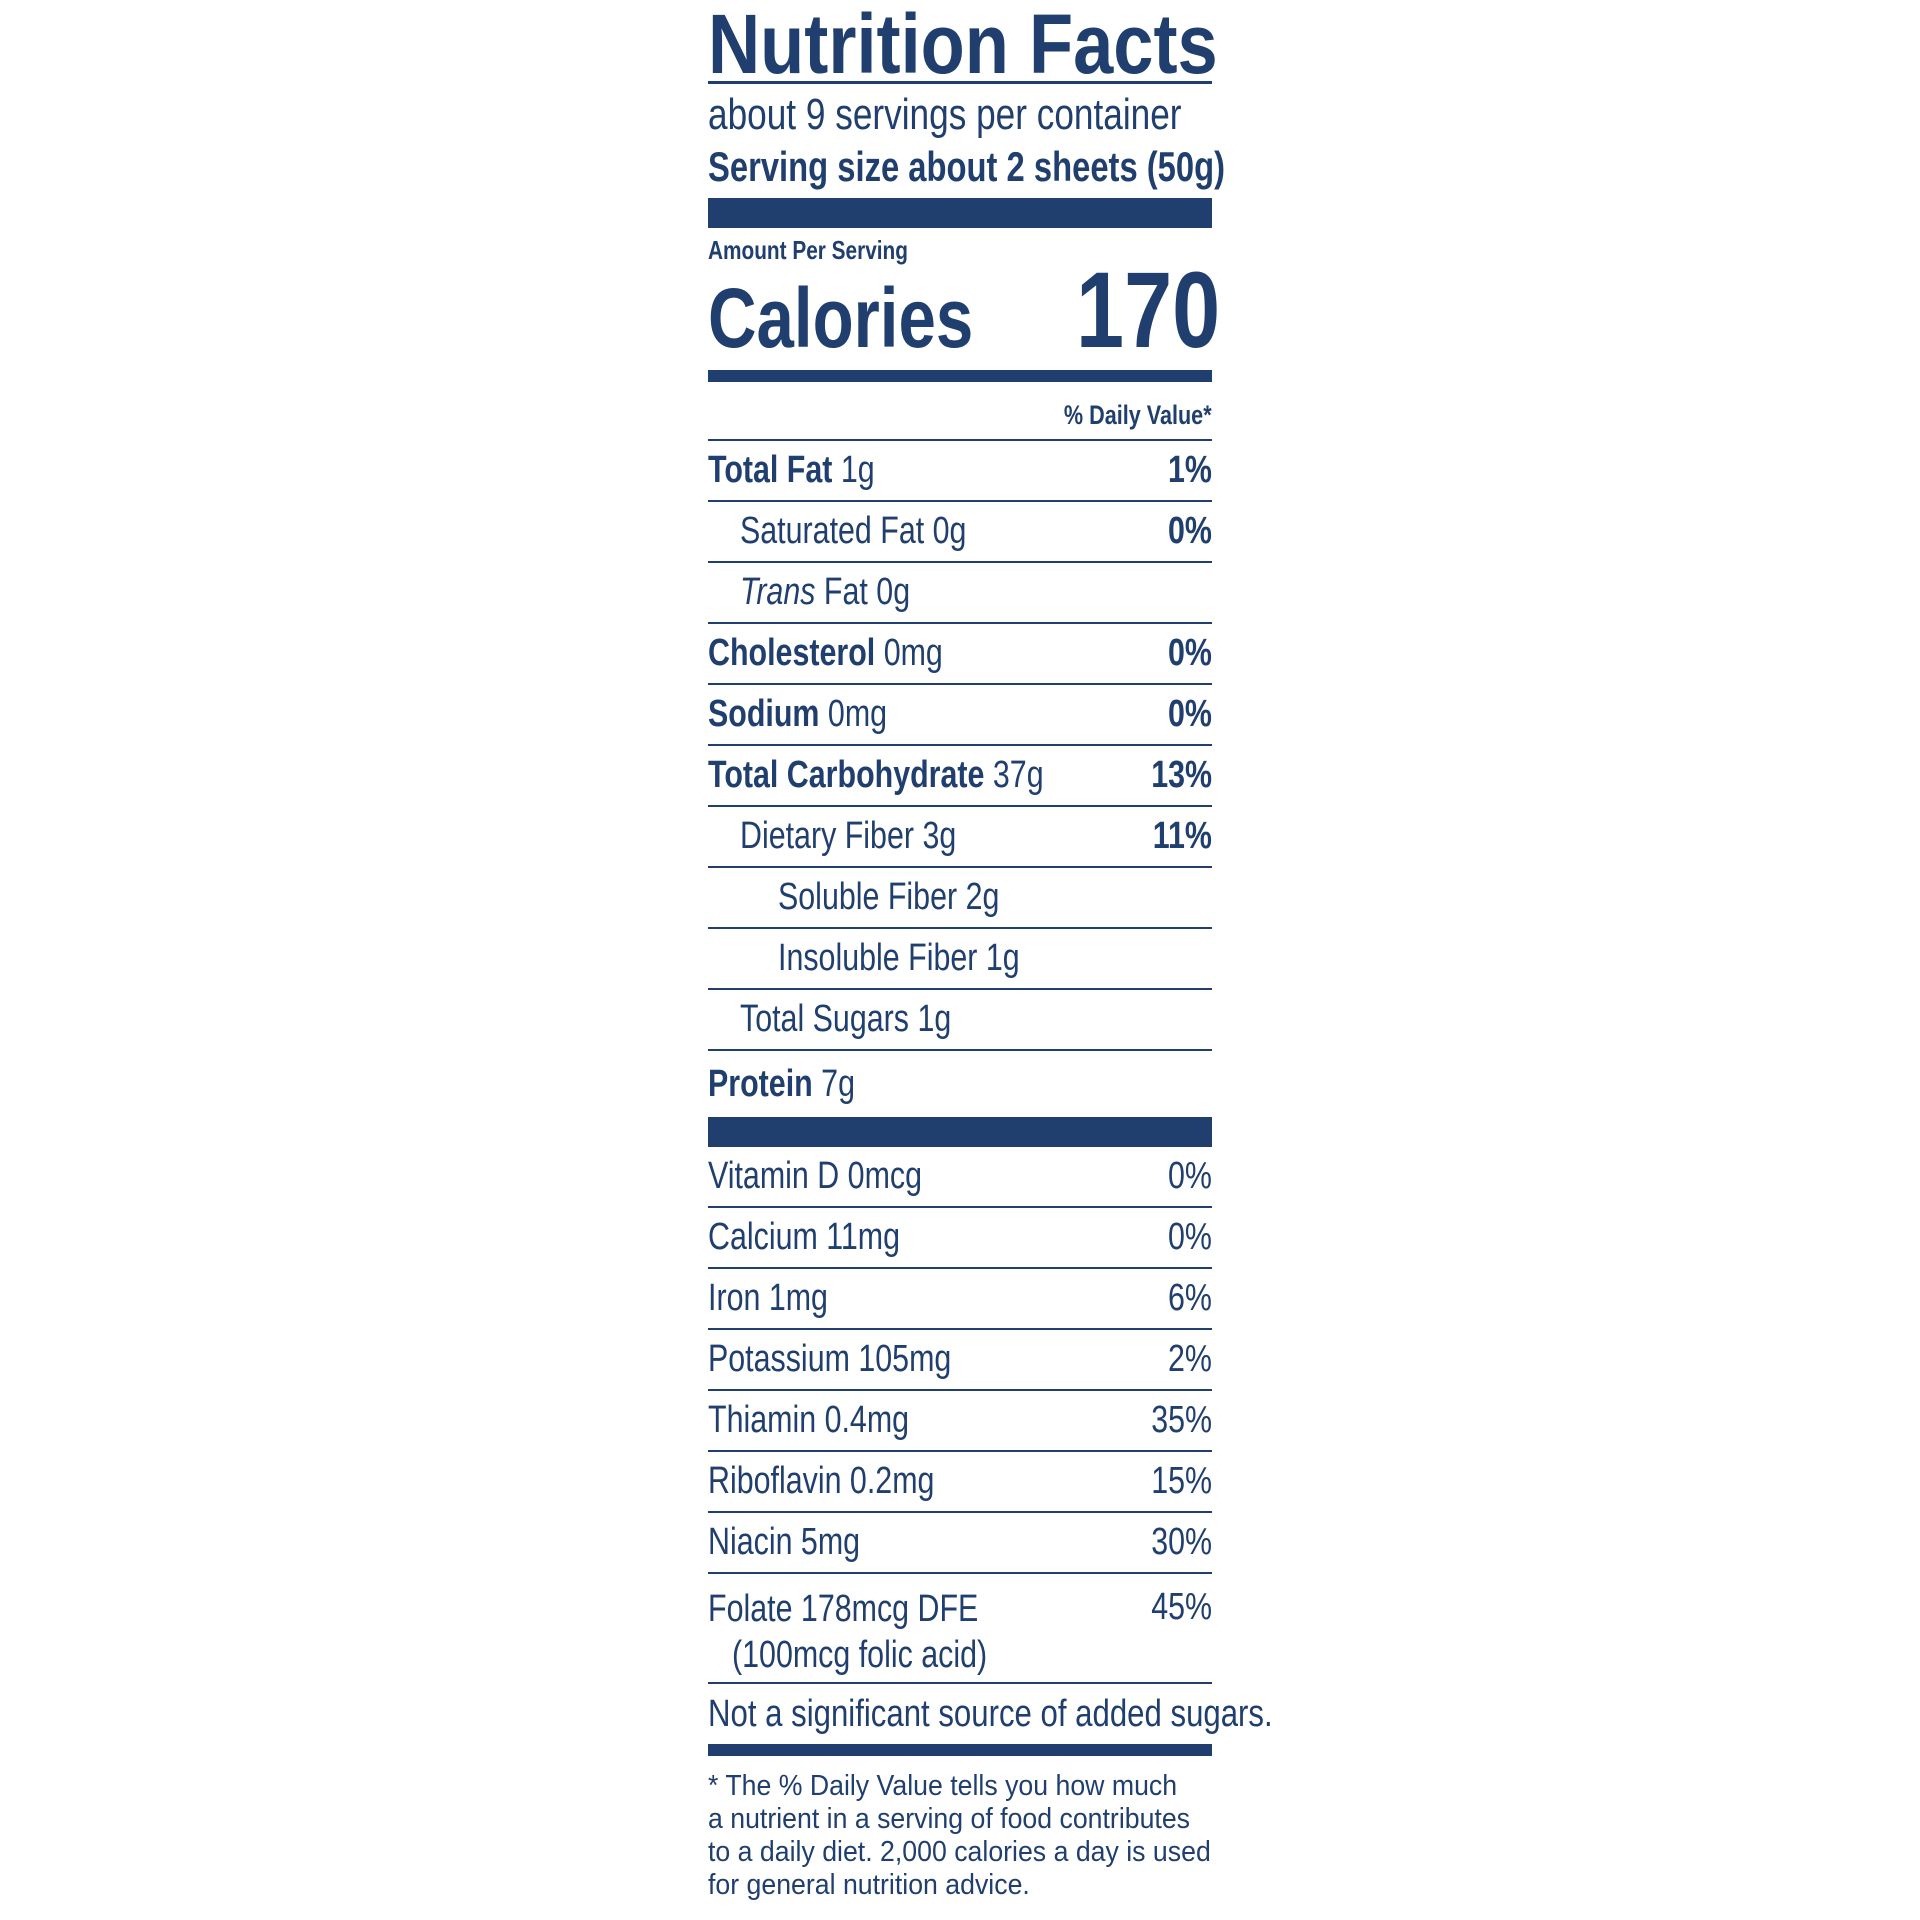 This screenshot has width=1920, height=1920. I want to click on amount-text: Amount Per Serving, so click(808, 250).